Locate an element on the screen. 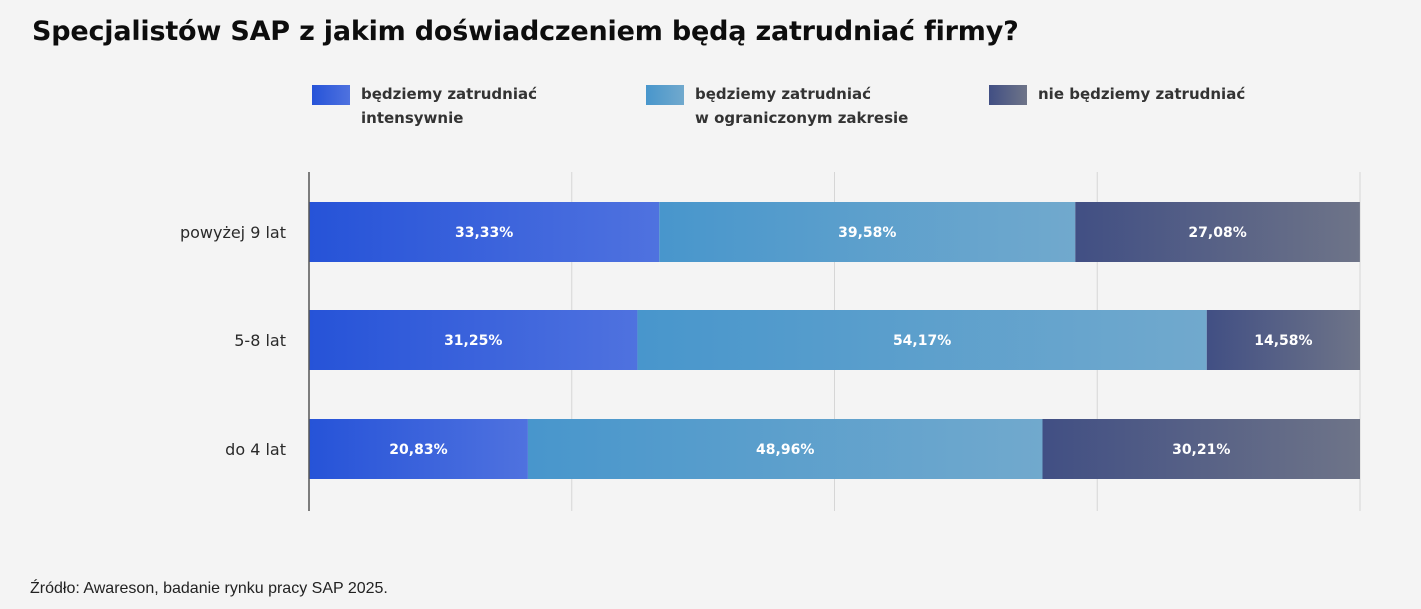 This screenshot has width=1421, height=609. data-label-2-2: 30,21% is located at coordinates (1201, 450).